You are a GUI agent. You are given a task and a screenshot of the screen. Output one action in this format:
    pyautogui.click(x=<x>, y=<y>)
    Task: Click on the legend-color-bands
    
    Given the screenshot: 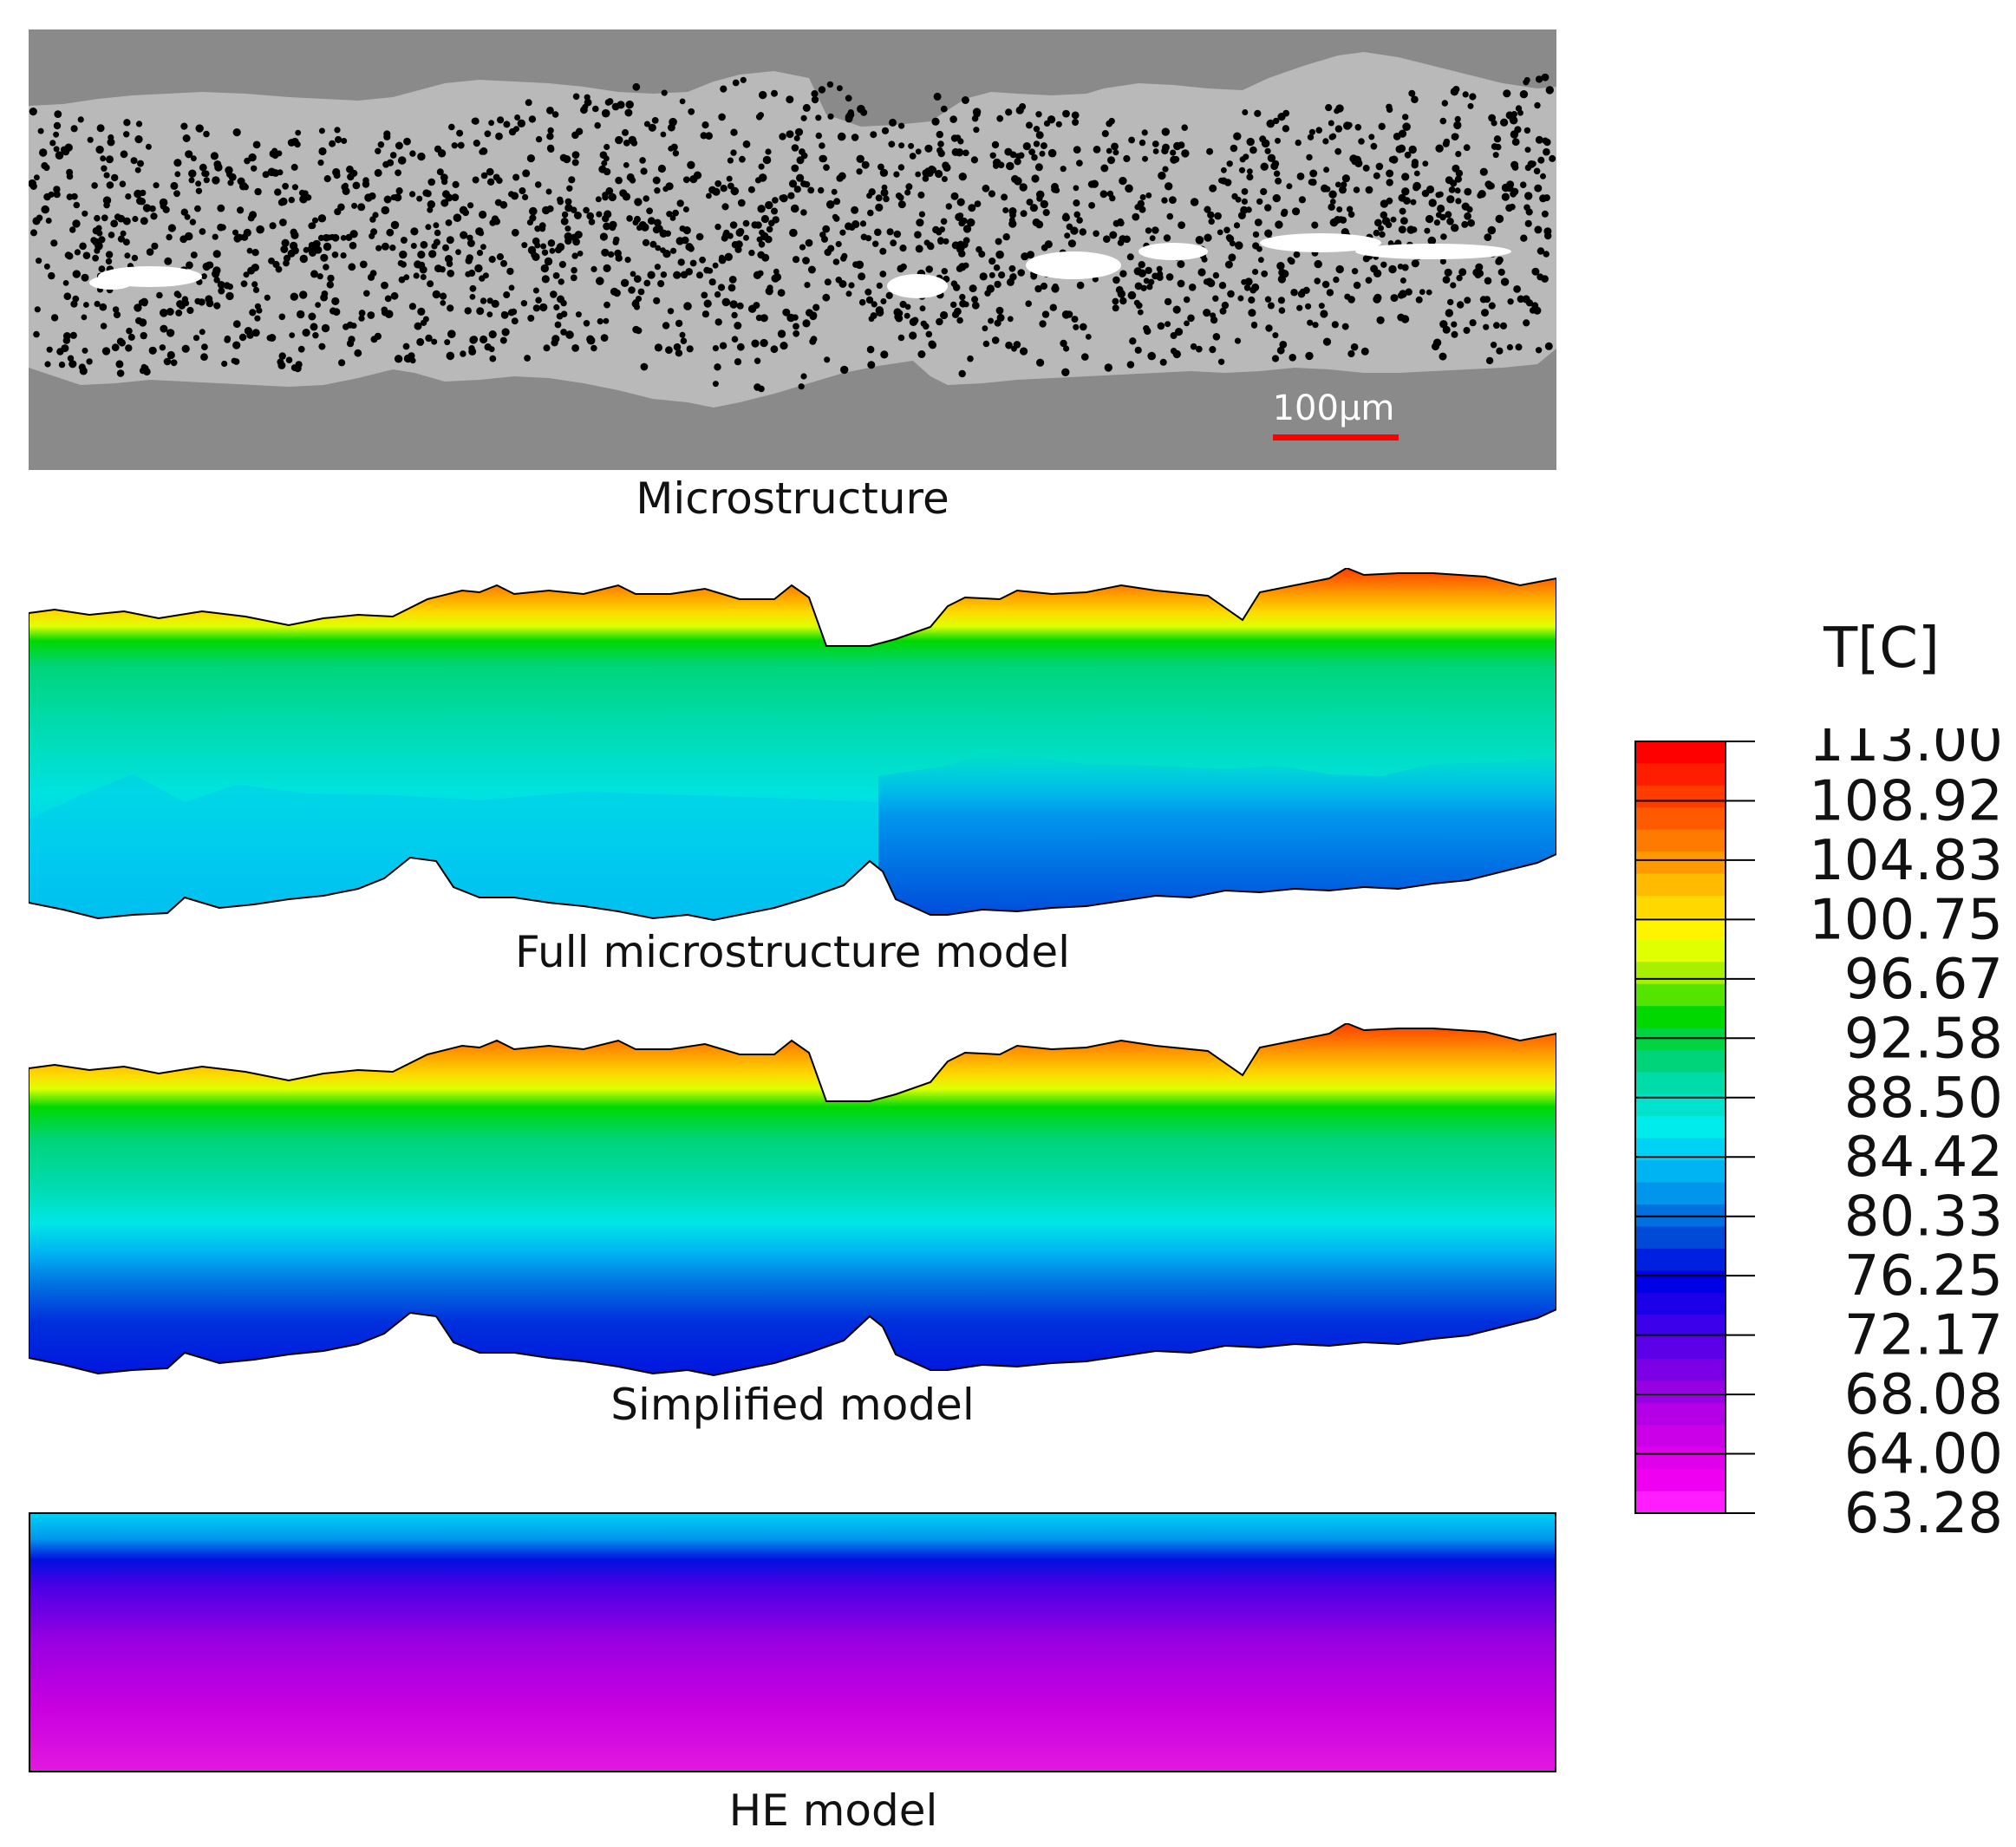 What is the action you would take?
    pyautogui.click(x=1680, y=1127)
    